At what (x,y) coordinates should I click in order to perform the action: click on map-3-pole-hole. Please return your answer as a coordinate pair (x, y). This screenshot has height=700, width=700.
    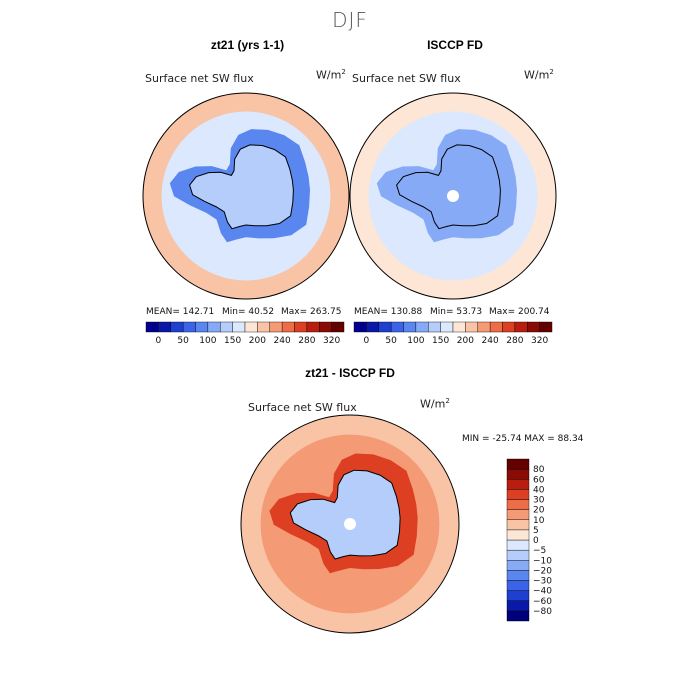
    Looking at the image, I should click on (350, 524).